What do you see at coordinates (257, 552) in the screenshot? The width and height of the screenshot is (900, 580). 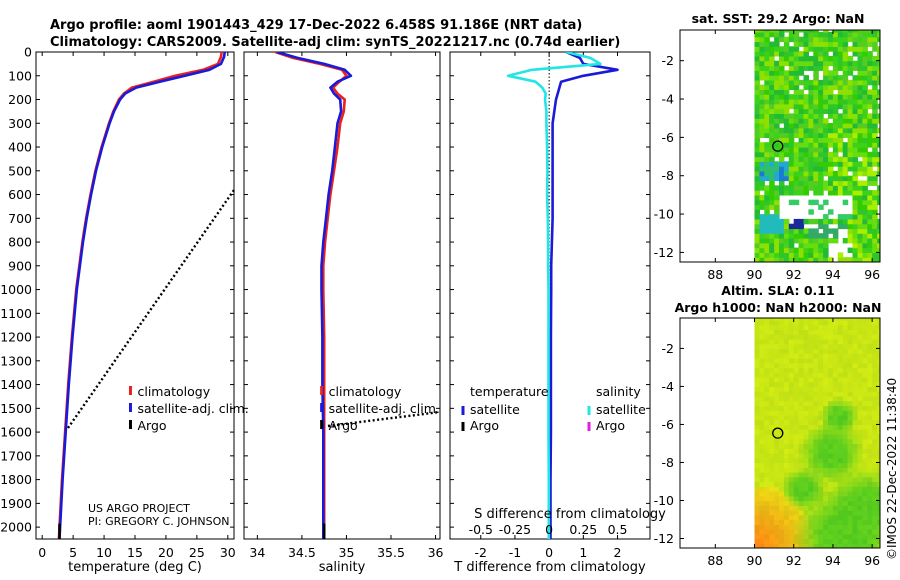 I see `salinity-xtick-label: 34` at bounding box center [257, 552].